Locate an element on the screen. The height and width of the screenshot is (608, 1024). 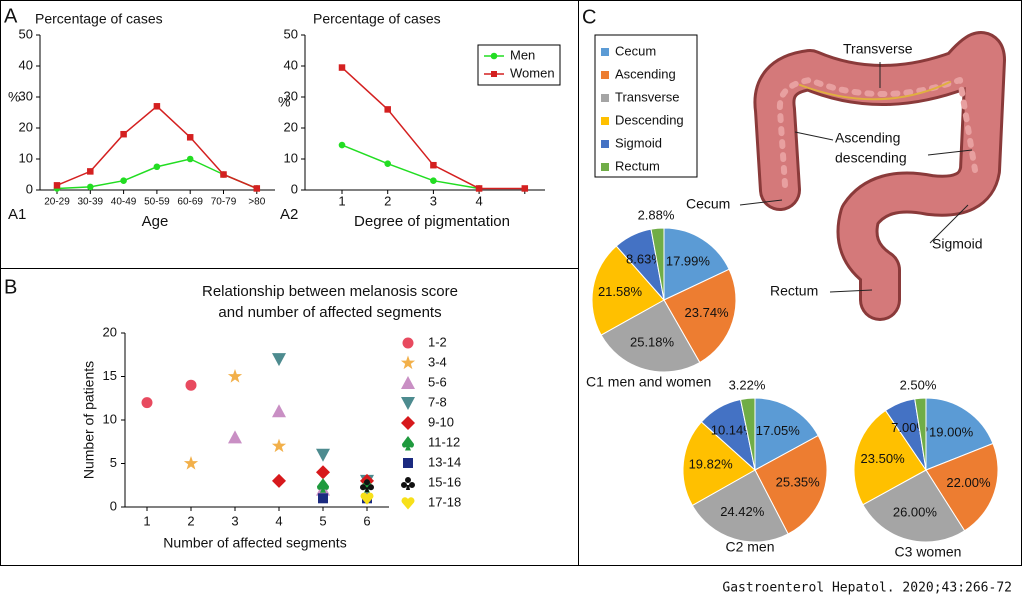
legend-label: 15-16 is located at coordinates (444, 481).